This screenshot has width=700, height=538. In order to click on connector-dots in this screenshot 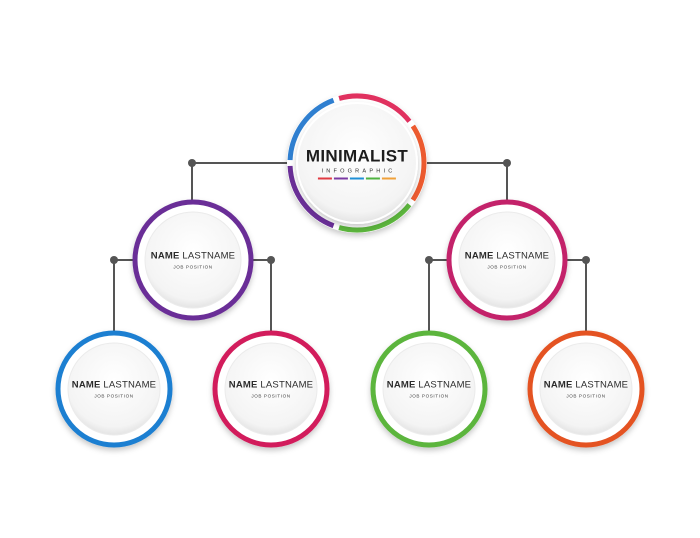, I will do `click(350, 211)`.